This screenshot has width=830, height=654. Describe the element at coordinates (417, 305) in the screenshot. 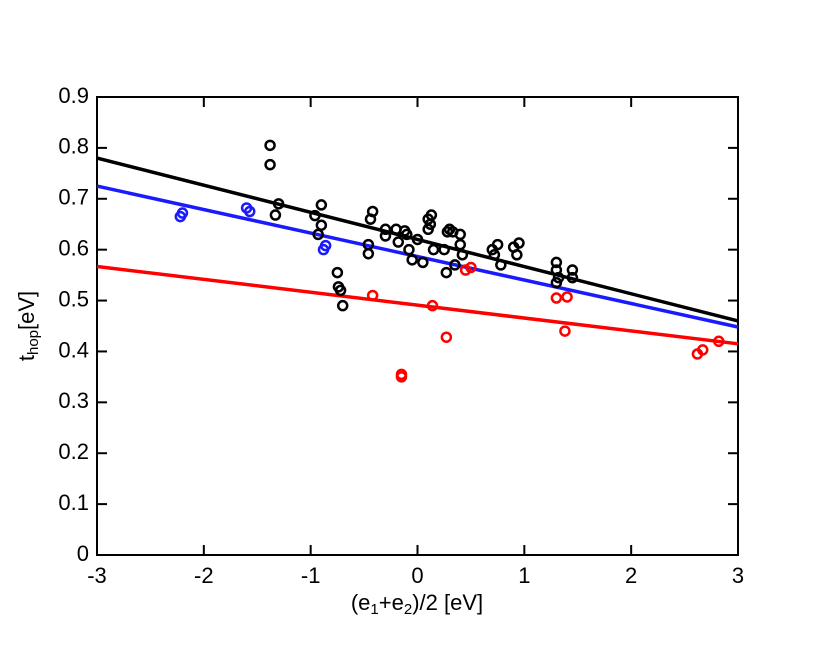

I see `fit-line` at that location.